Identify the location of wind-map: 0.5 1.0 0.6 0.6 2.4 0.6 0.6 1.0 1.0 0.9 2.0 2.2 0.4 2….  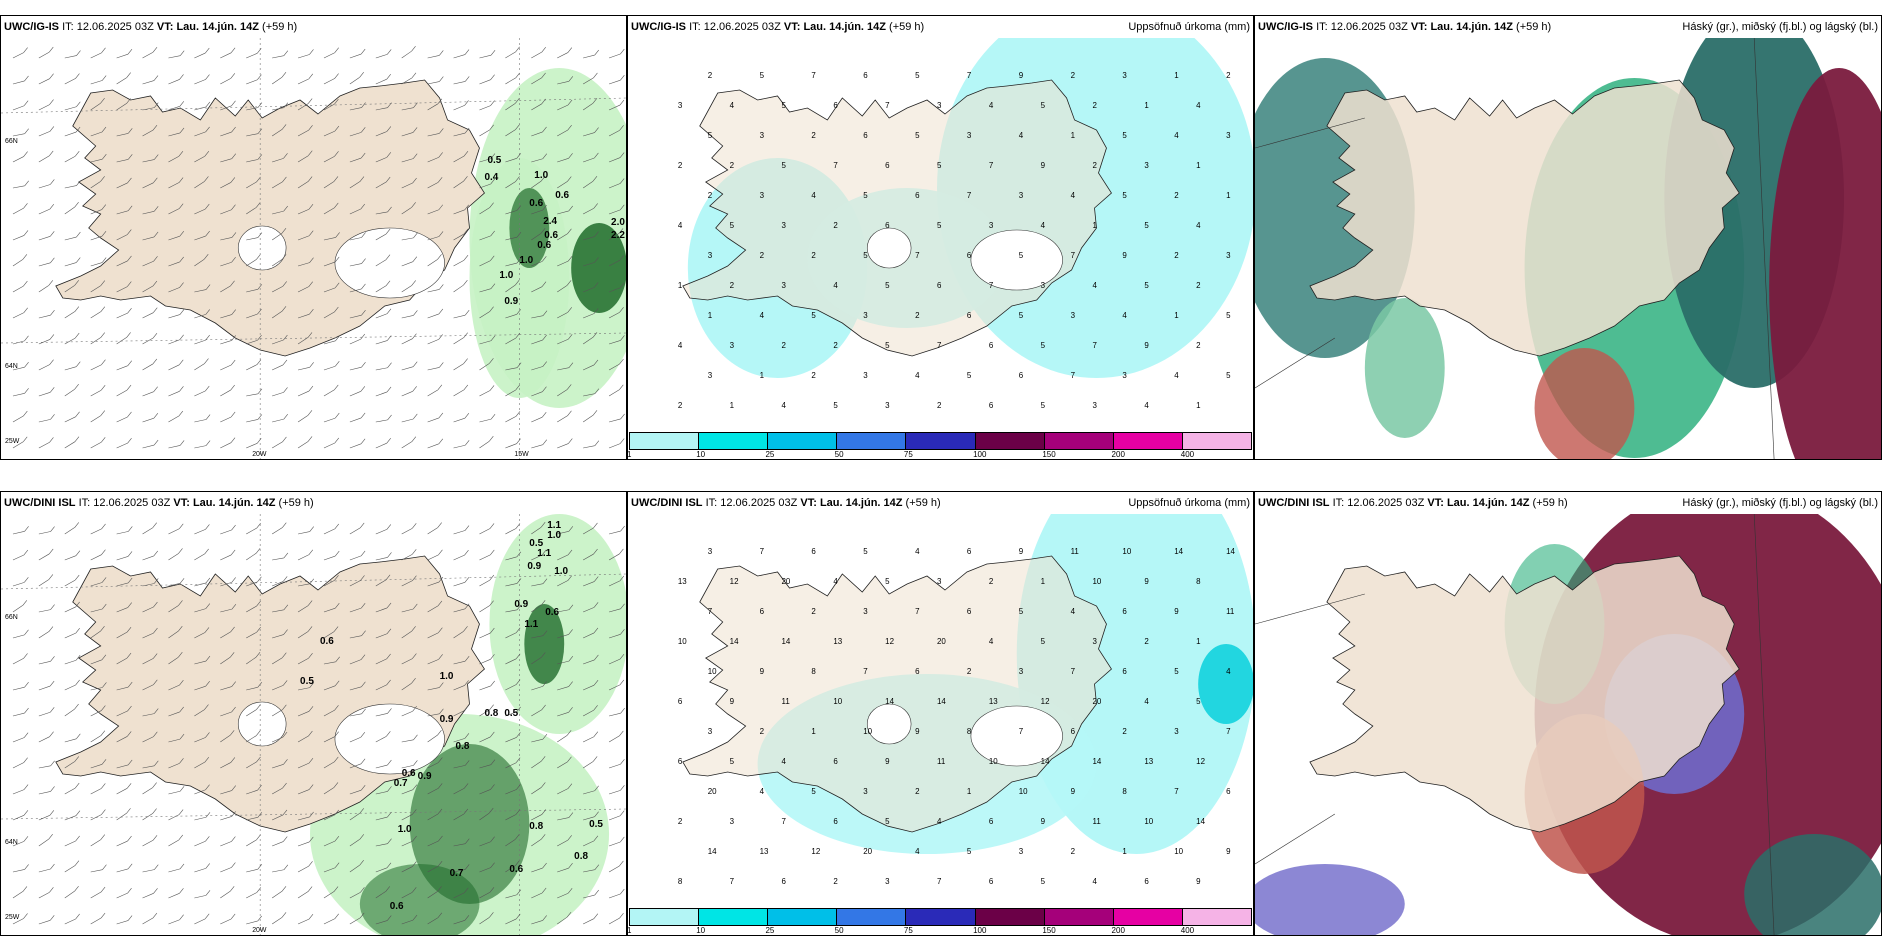
(313, 248).